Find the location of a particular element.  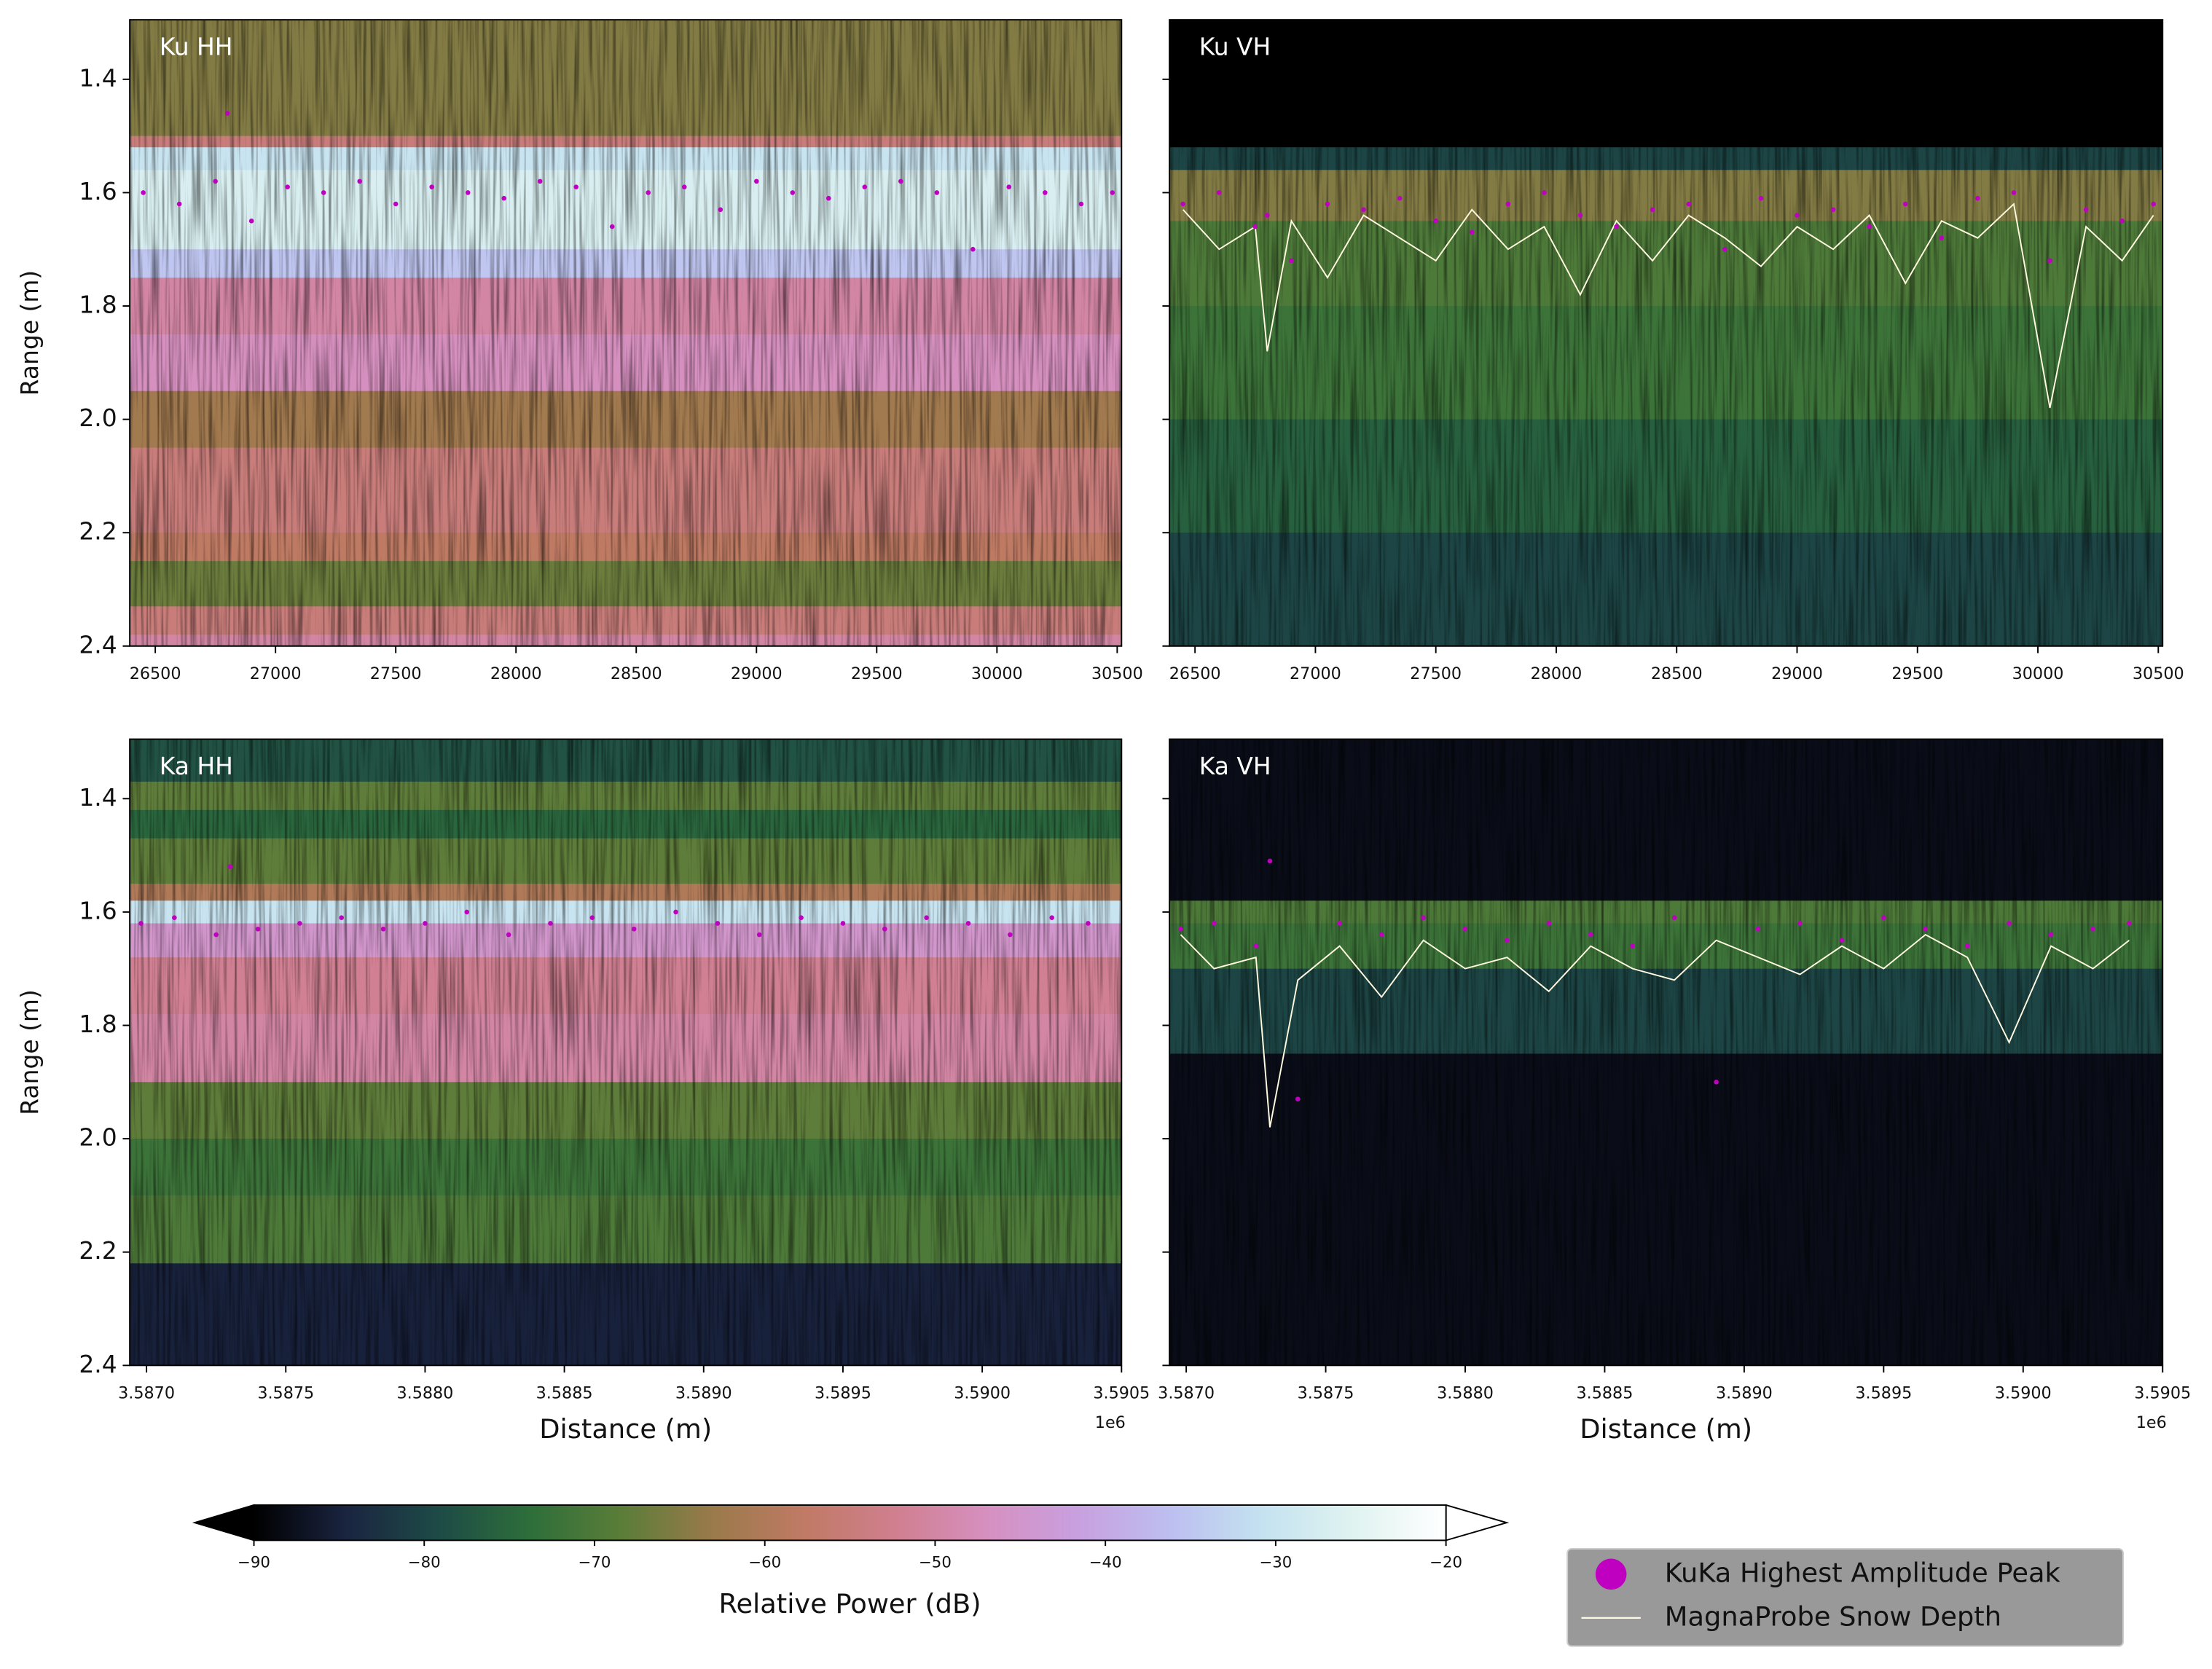

legend-box is located at coordinates (1845, 1597).